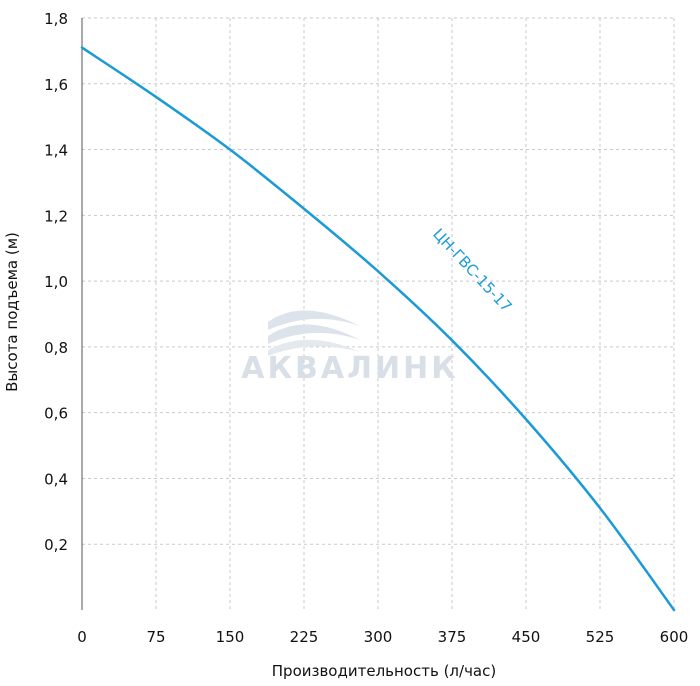  I want to click on y-tick-label: 1,0, so click(56, 282).